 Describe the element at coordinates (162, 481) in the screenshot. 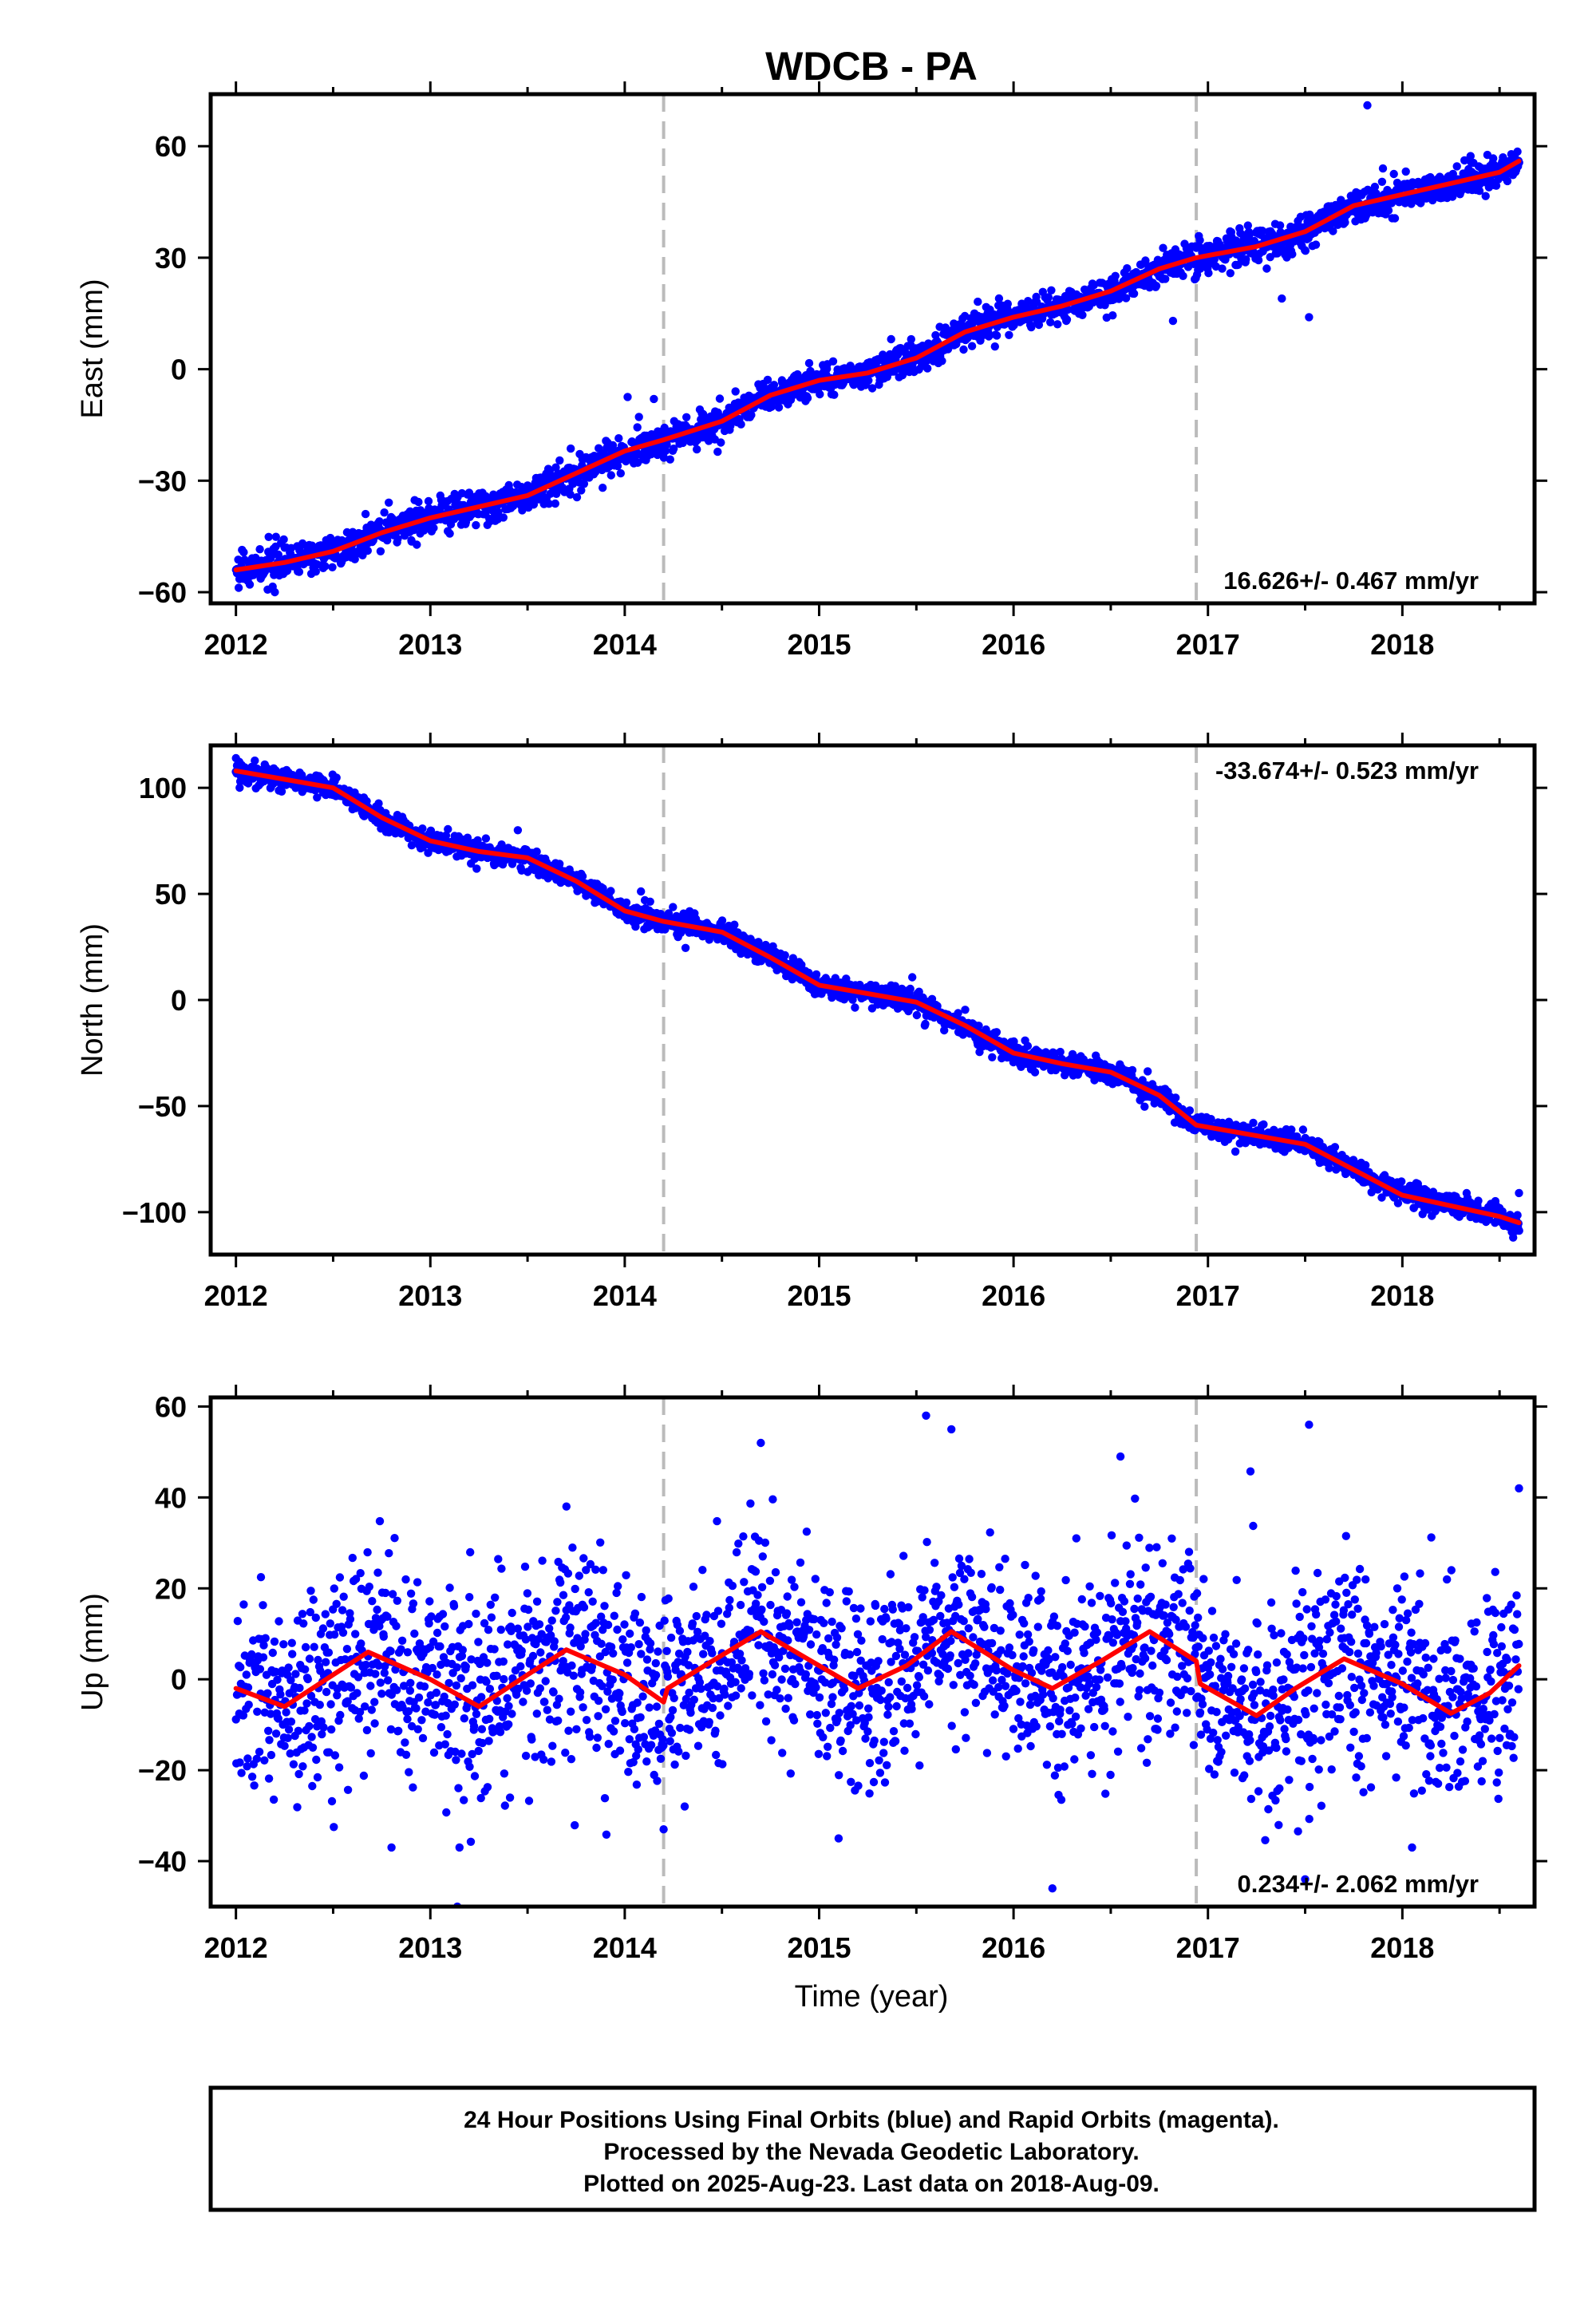

I see `east-y-tick-label: −30` at that location.